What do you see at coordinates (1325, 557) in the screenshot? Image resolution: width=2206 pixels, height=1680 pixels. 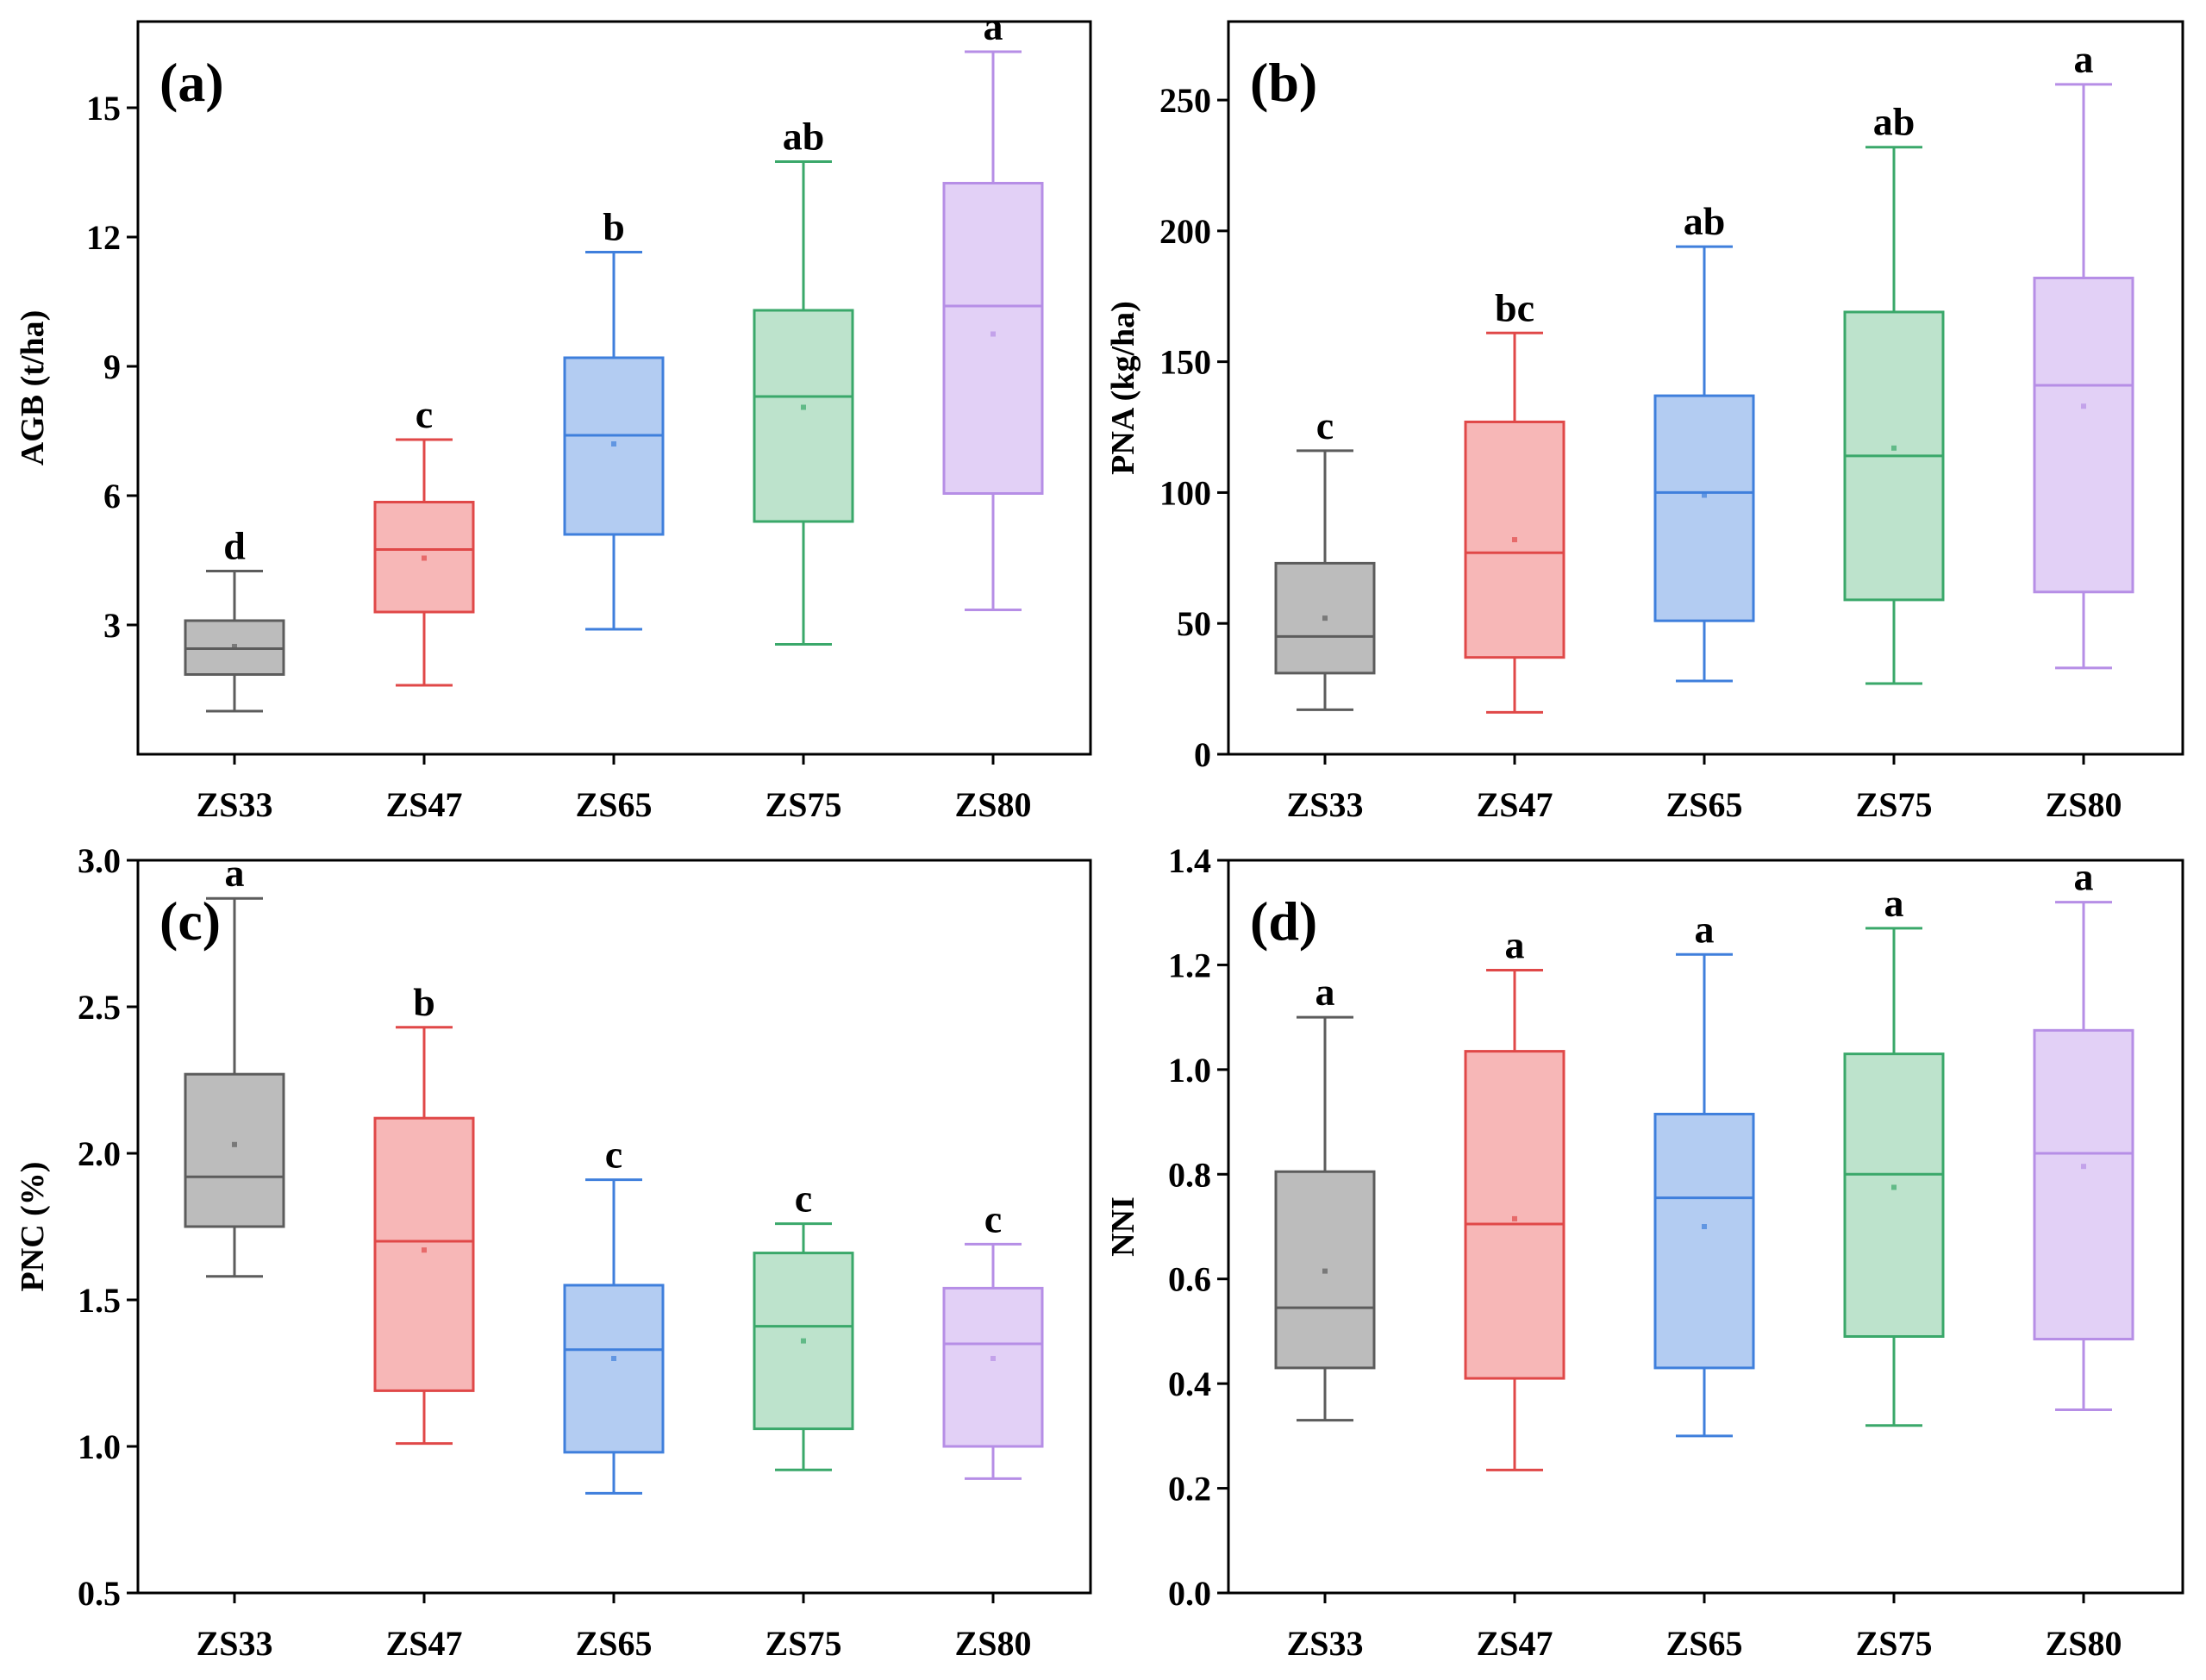 I see `box-zs33: c` at bounding box center [1325, 557].